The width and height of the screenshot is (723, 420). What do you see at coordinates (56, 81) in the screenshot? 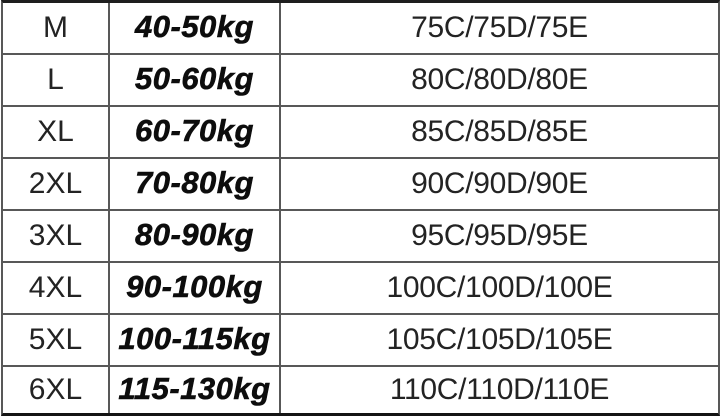
I see `size-cell: L` at bounding box center [56, 81].